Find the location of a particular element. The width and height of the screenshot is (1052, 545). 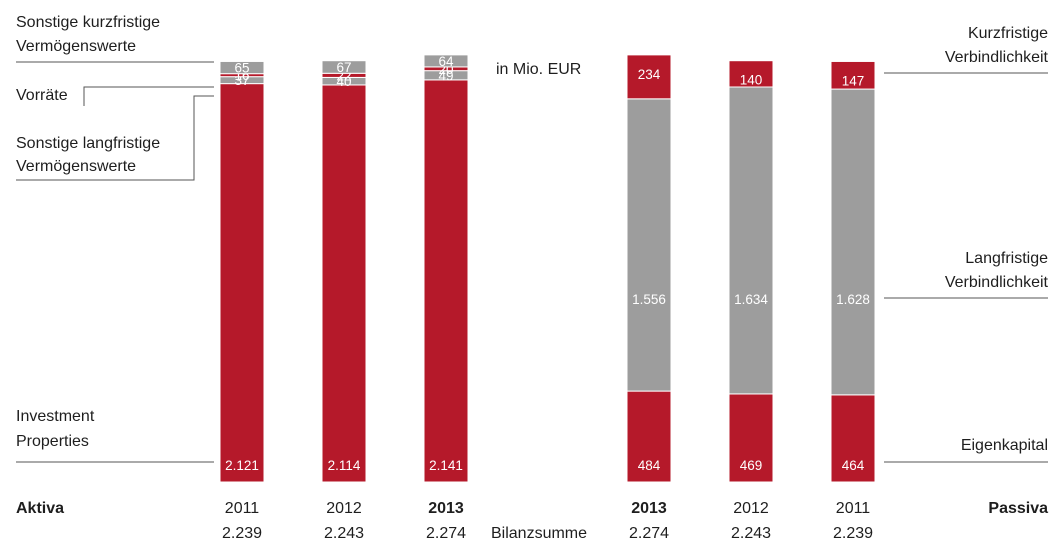

aktiva-bar-sonstige-kurzfristige-verm-genswerte-2013 is located at coordinates (446, 61).